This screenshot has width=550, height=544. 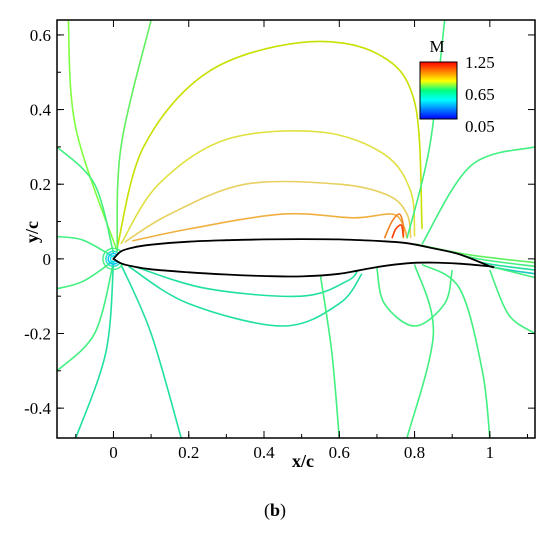 What do you see at coordinates (339, 452) in the screenshot?
I see `x-tick-label: 0.6` at bounding box center [339, 452].